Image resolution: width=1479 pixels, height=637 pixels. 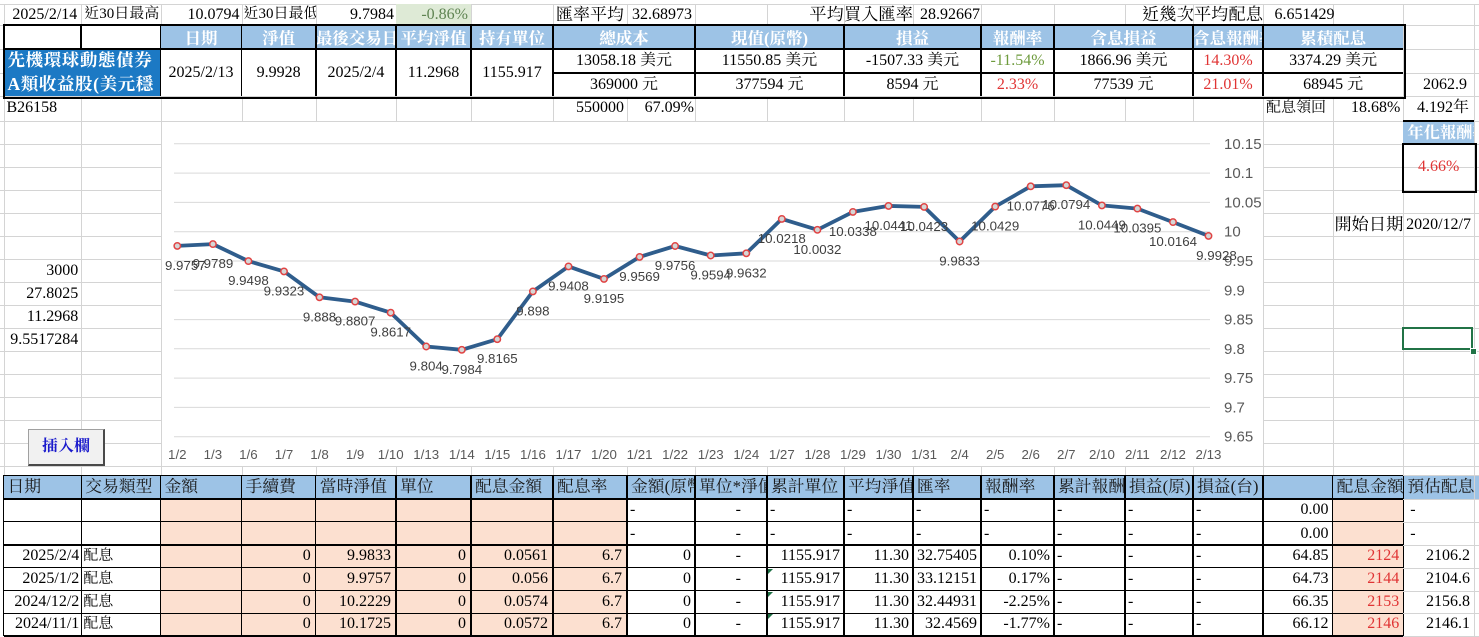 I want to click on svg-text: 9.9408, so click(x=568, y=285).